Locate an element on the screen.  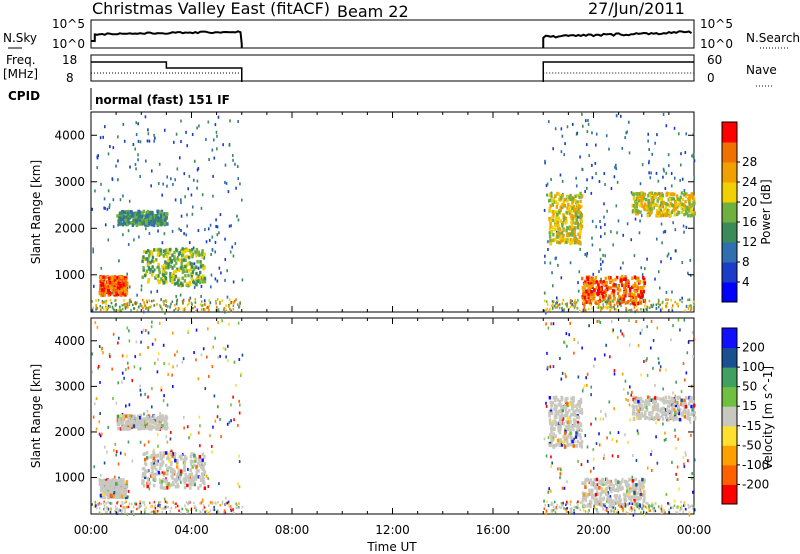
colorbar-tick-label: 20 is located at coordinates (749, 202).